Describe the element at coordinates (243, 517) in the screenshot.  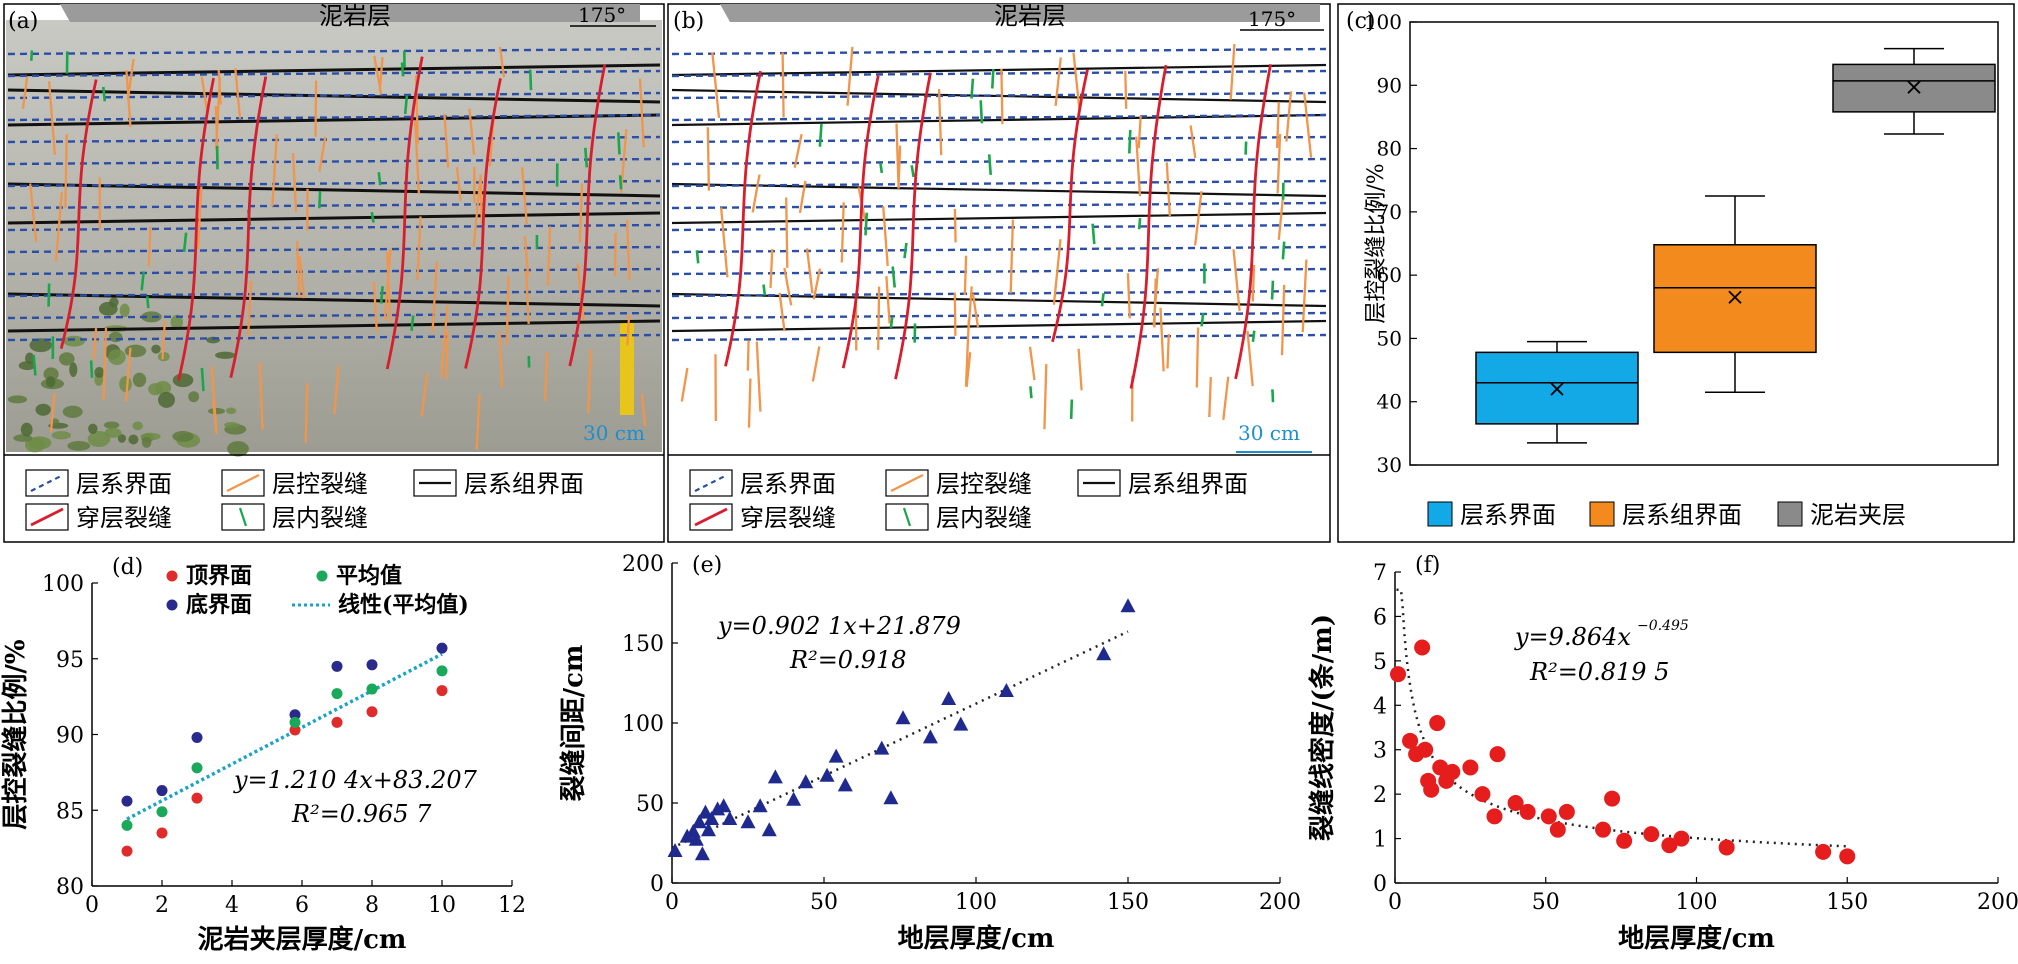
I see `green-line-icon` at that location.